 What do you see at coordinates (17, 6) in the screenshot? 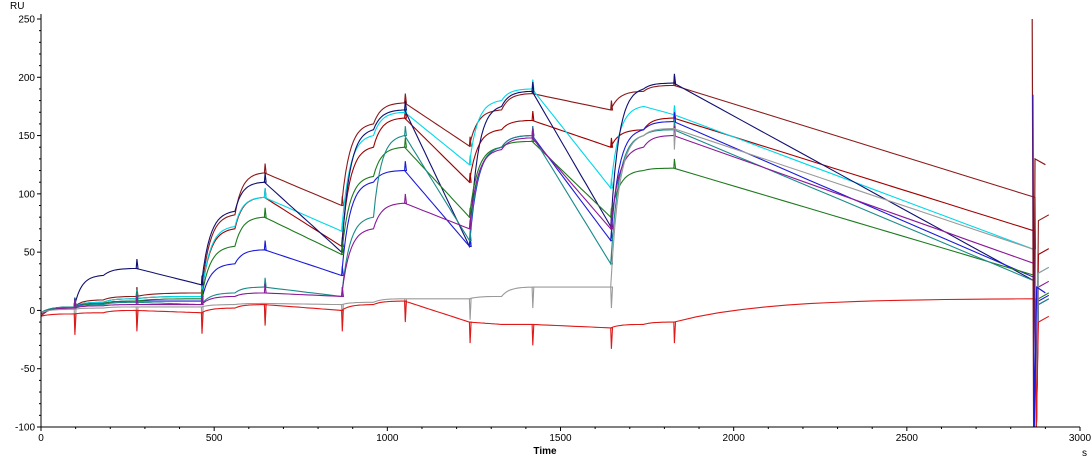
I see `y-axis-title: RU` at bounding box center [17, 6].